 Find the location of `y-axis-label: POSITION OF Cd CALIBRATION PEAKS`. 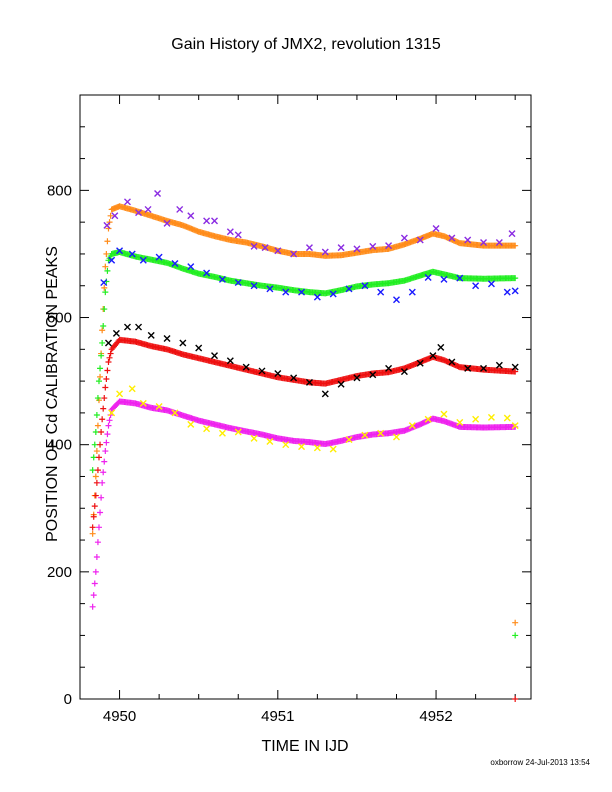

y-axis-label: POSITION OF Cd CALIBRATION PEAKS is located at coordinates (52, 394).